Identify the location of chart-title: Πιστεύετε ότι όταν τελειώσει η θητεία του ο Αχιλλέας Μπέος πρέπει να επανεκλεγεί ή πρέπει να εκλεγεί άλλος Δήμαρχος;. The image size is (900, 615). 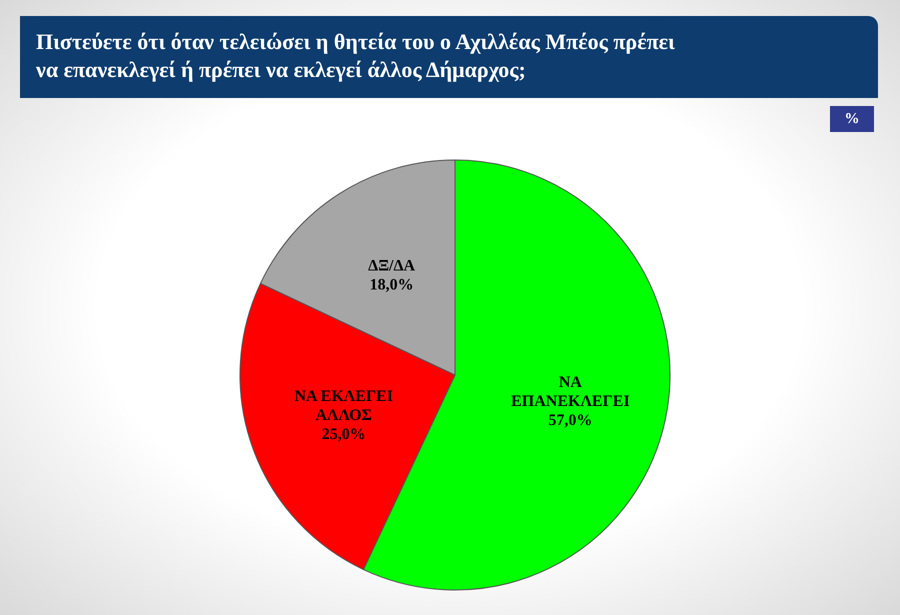
(356, 56).